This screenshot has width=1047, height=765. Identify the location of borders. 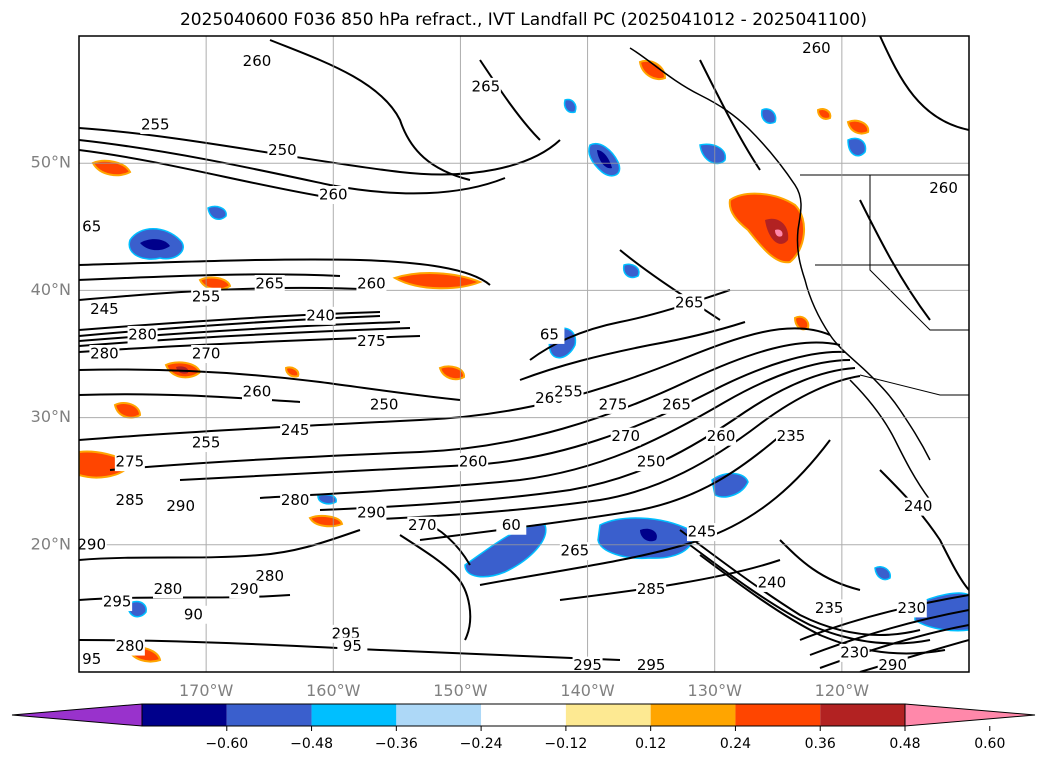
(884, 285).